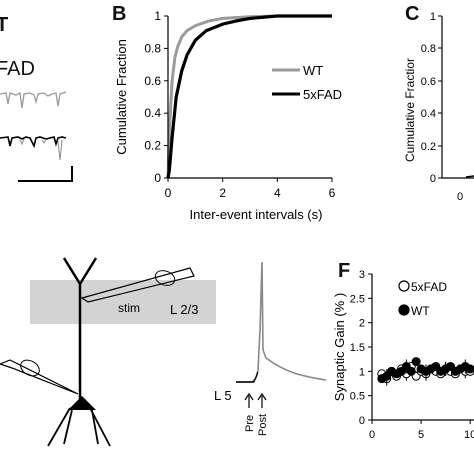 The image size is (474, 474). Describe the element at coordinates (357, 299) in the screenshot. I see `f-ytick-label: 2.5` at that location.